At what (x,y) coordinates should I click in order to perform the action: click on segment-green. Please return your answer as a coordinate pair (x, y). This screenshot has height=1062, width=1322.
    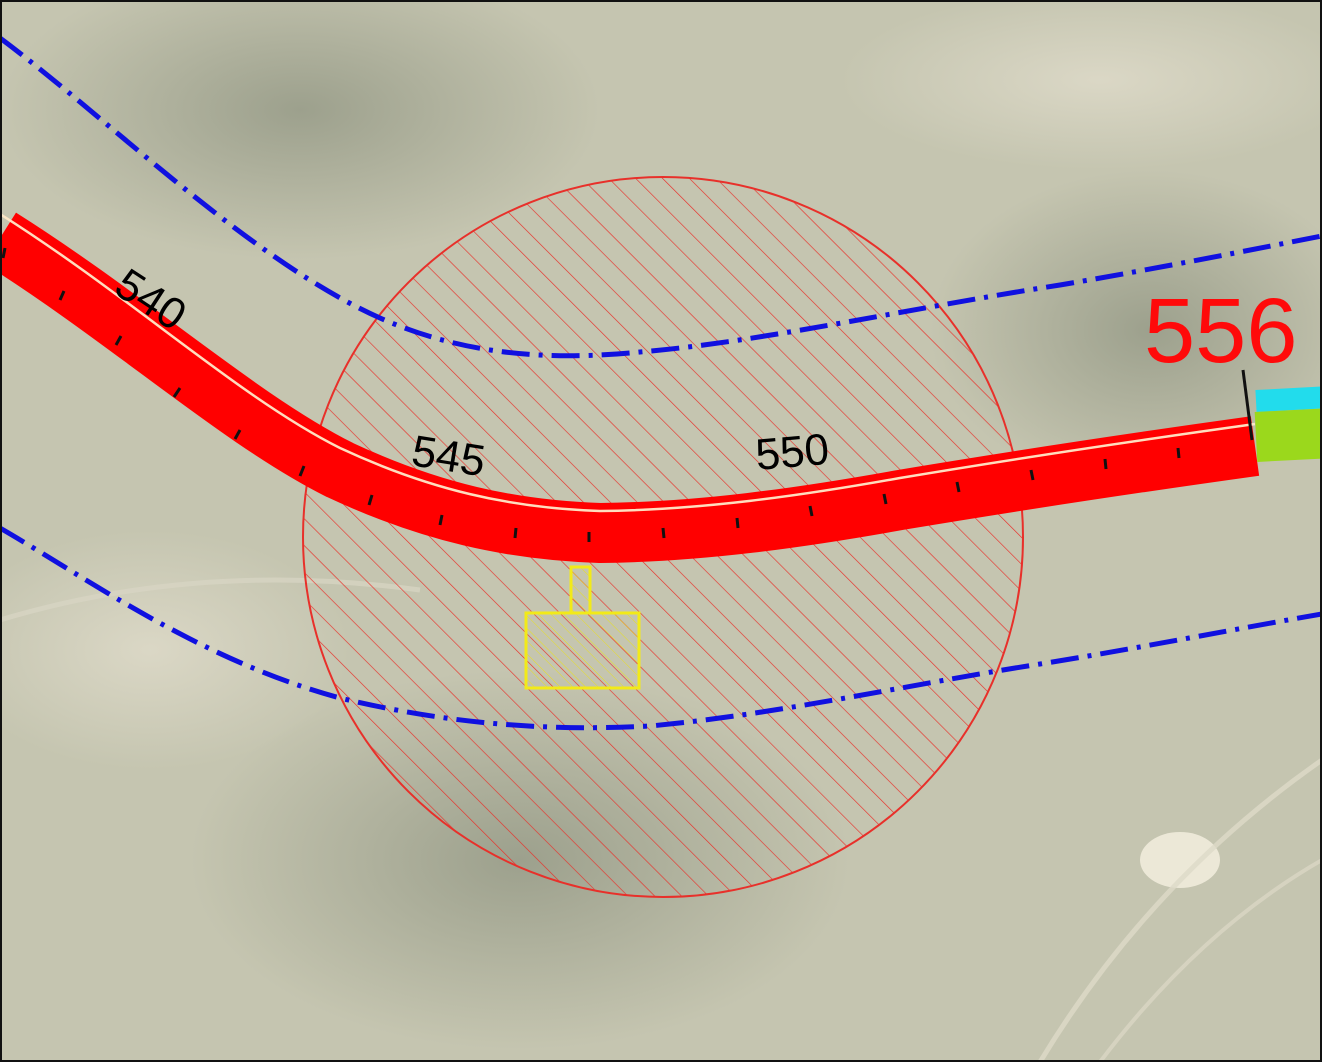
    Looking at the image, I should click on (1288, 435).